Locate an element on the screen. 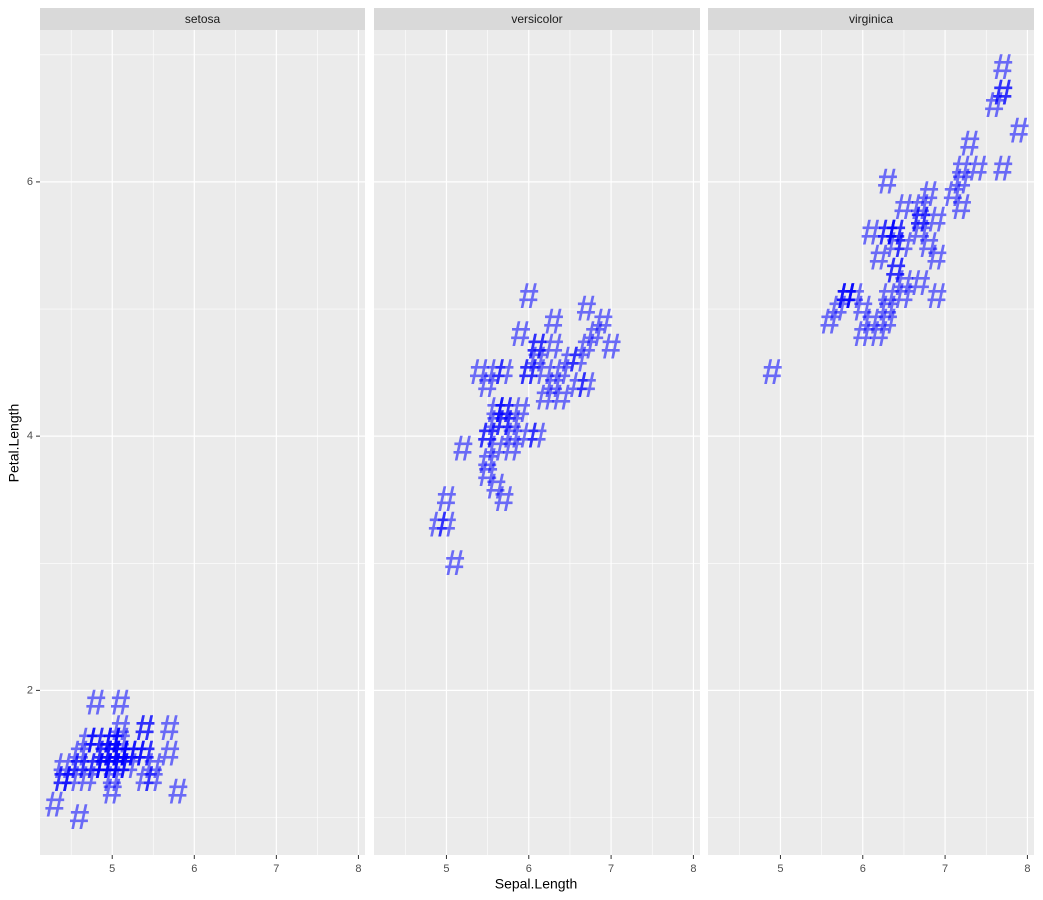 The height and width of the screenshot is (900, 1043). strip-label: virginica is located at coordinates (871, 19).